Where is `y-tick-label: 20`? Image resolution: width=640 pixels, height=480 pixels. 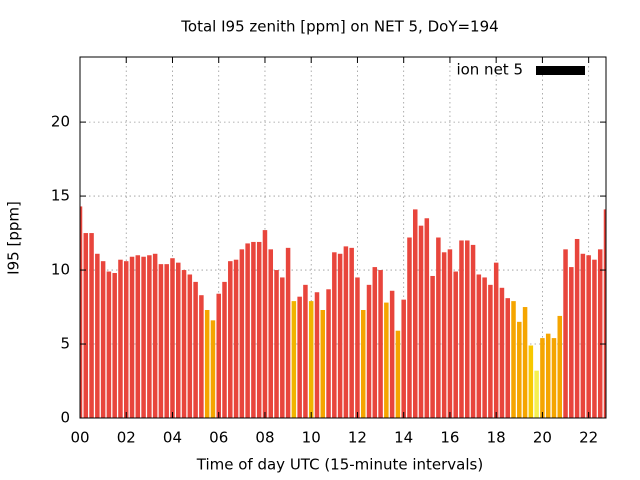
y-tick-label: 20 is located at coordinates (60, 122).